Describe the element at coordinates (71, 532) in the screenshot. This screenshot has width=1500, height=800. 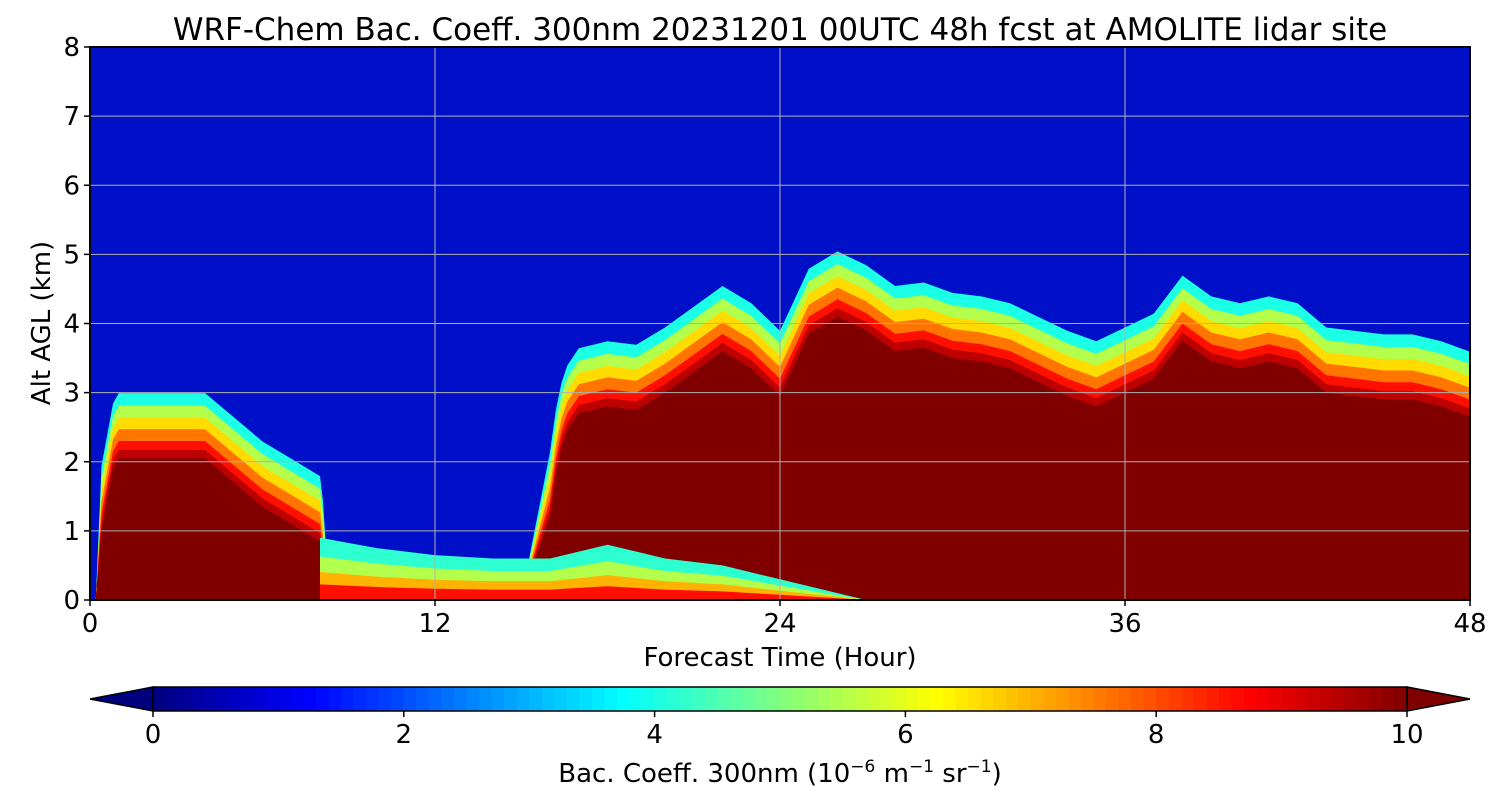
I see `y-tick-label: 1` at that location.